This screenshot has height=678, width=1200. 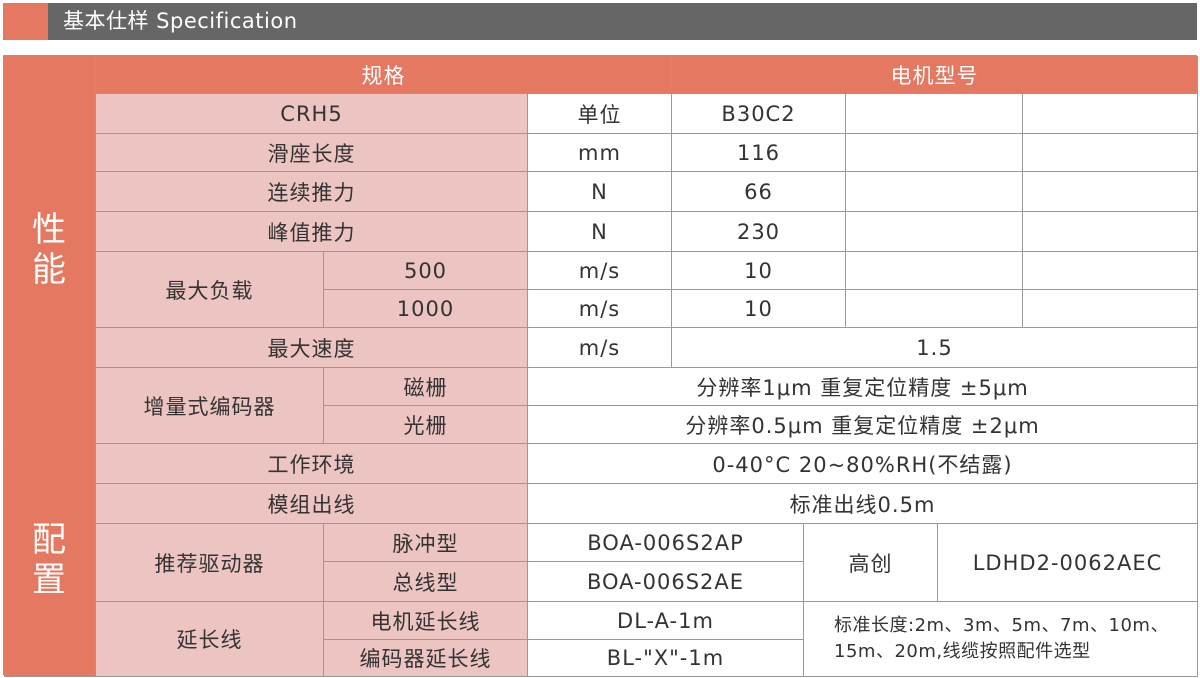 What do you see at coordinates (312, 114) in the screenshot?
I see `model-label: CRH5` at bounding box center [312, 114].